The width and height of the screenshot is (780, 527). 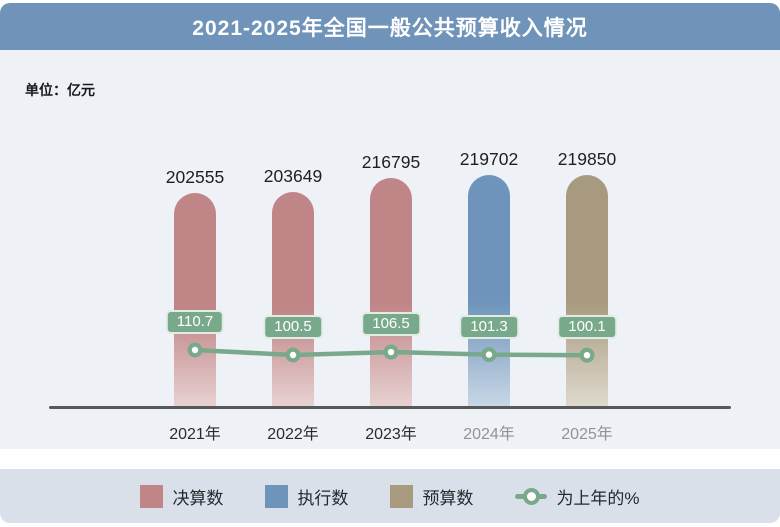 What do you see at coordinates (489, 326) in the screenshot?
I see `percentage-badge: 101.3` at bounding box center [489, 326].